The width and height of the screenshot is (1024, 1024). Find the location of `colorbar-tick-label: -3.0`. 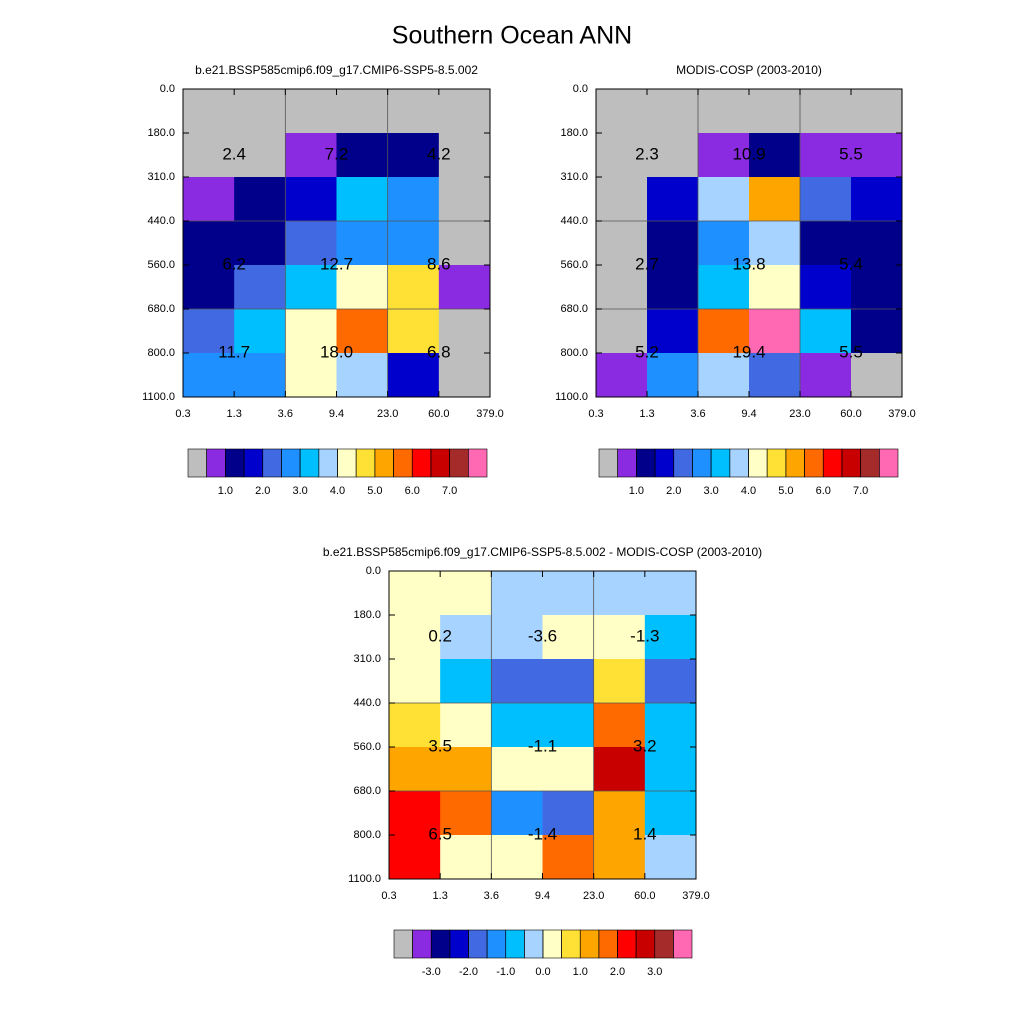

colorbar-tick-label: -3.0 is located at coordinates (431, 972).